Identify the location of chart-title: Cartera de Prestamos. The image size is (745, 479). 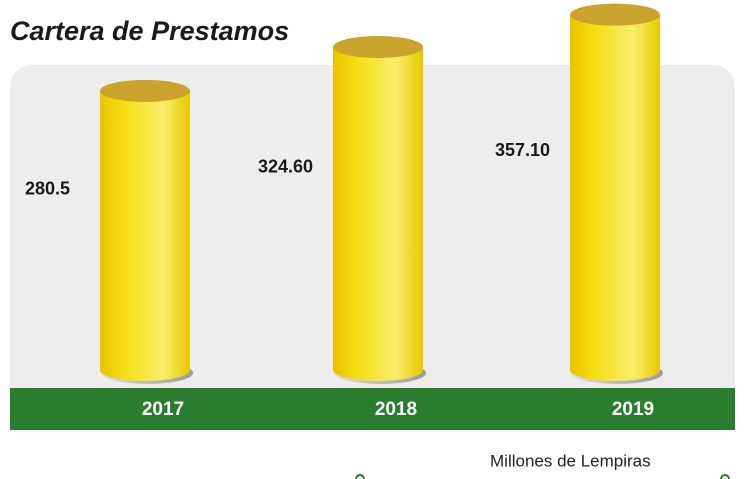
(149, 31).